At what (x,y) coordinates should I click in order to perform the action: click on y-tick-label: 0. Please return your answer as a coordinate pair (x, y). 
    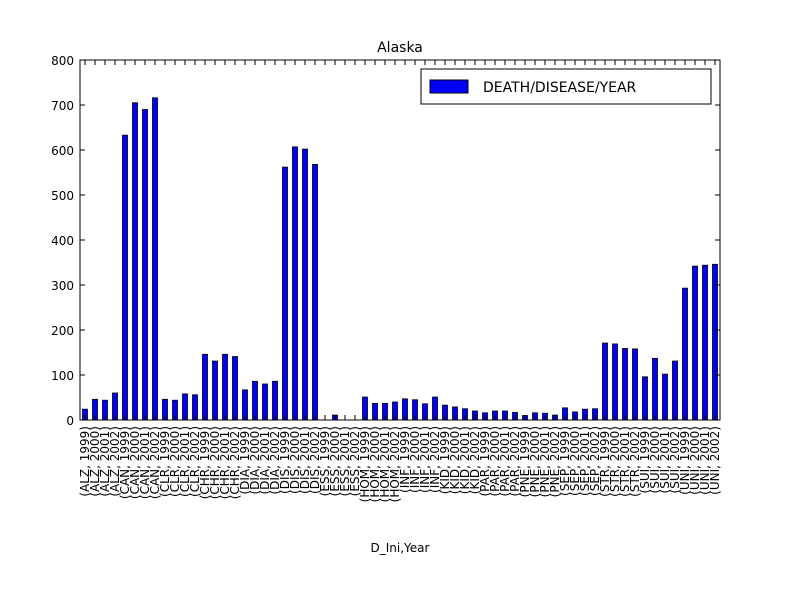
    Looking at the image, I should click on (70, 421).